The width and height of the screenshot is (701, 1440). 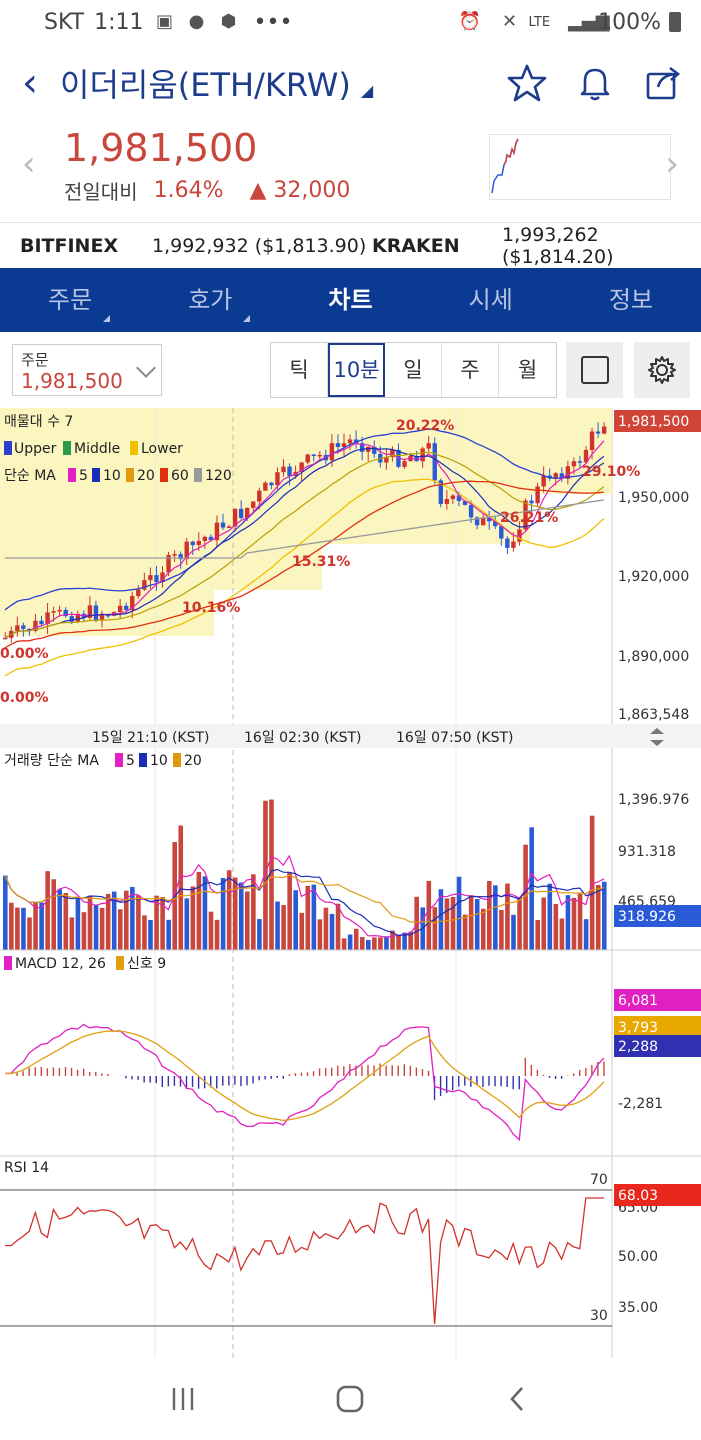 What do you see at coordinates (413, 370) in the screenshot?
I see `period-day: 일` at bounding box center [413, 370].